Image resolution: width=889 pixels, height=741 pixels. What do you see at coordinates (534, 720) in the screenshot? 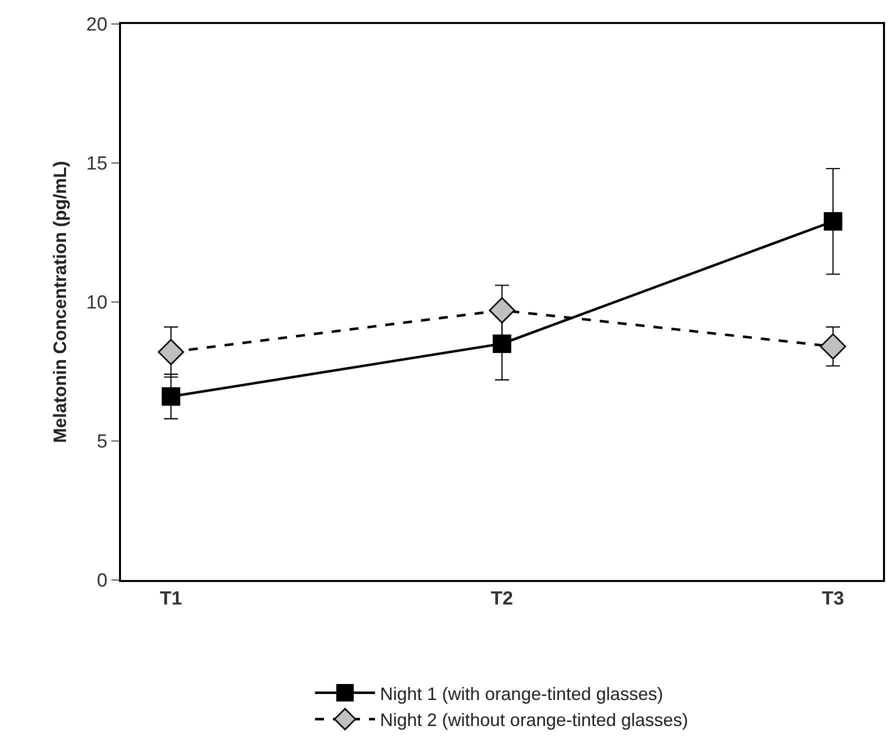
I see `legend-label: Night 2 (without orange-tinted glasses)` at bounding box center [534, 720].